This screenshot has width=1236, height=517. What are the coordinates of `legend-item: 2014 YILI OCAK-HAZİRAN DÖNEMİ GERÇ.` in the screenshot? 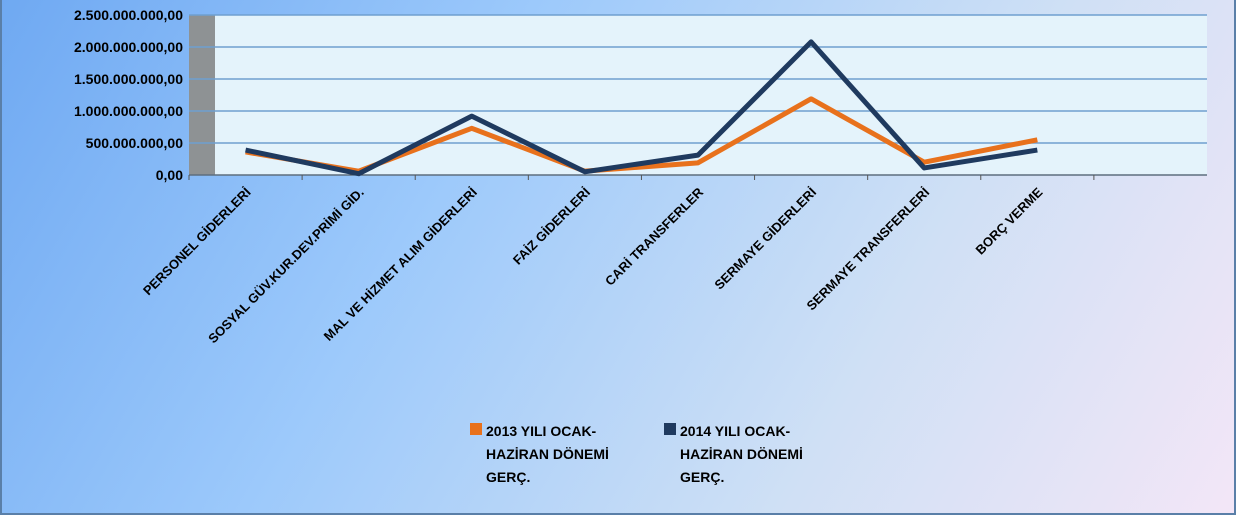 It's located at (747, 454).